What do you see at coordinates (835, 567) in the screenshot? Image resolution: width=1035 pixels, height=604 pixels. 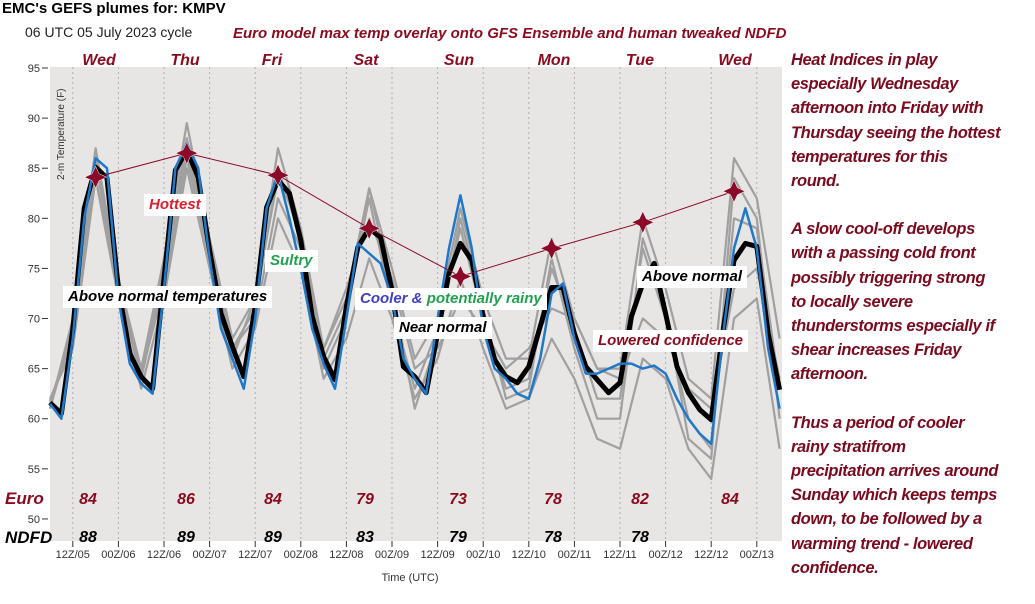 I see `discussion-line: confidence.` at bounding box center [835, 567].